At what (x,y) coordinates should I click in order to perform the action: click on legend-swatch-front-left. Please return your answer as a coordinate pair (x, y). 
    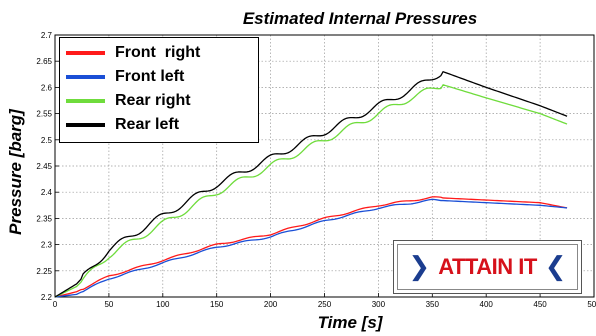
    Looking at the image, I should click on (85, 77).